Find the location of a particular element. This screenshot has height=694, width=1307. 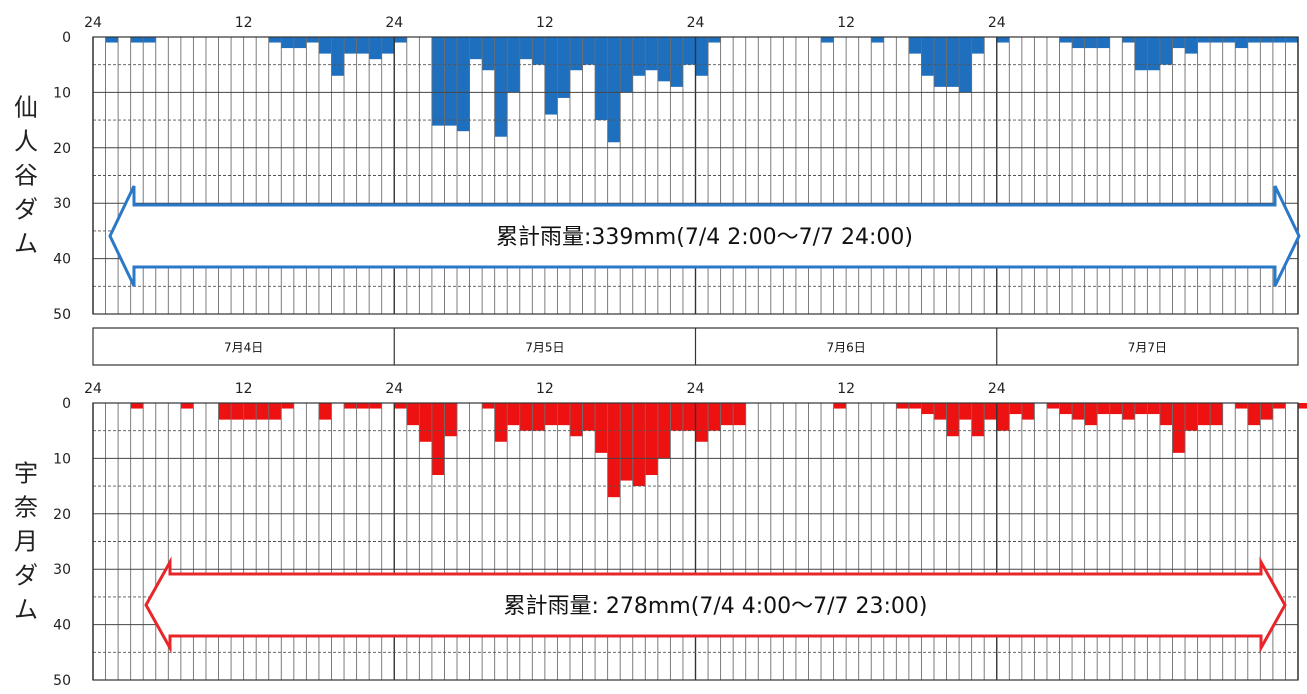

x-tick-labels-0: 24 12 24 12 24 12 24 is located at coordinates (545, 23).